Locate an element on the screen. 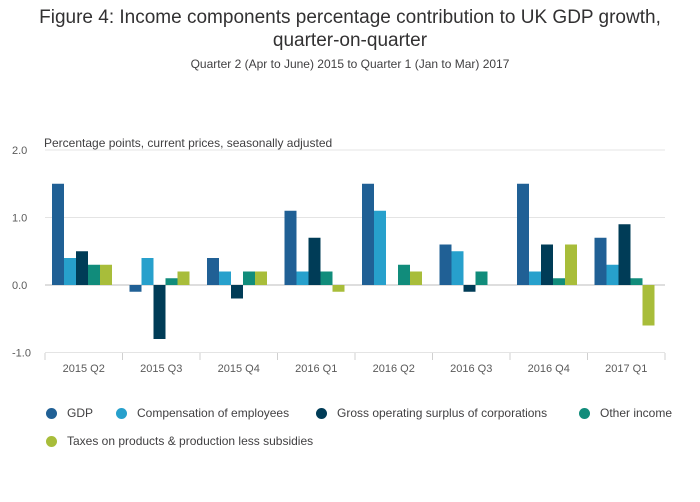  x-tick-label: 2016 Q3 is located at coordinates (471, 369).